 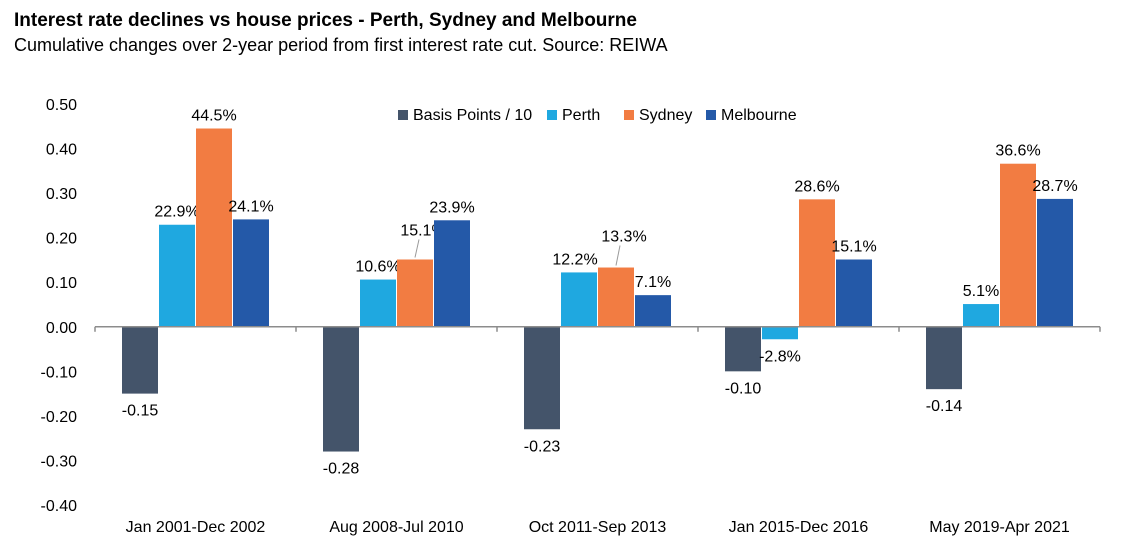 What do you see at coordinates (581, 115) in the screenshot?
I see `legend-label: Perth` at bounding box center [581, 115].